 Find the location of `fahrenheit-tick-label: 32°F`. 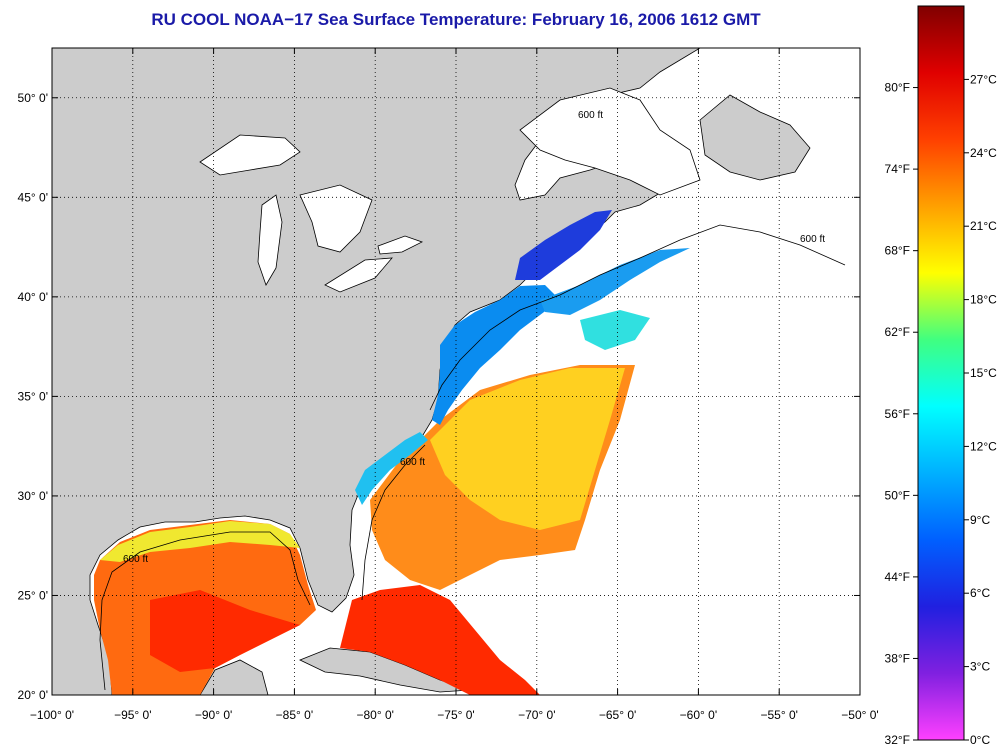

fahrenheit-tick-label: 32°F is located at coordinates (897, 740).